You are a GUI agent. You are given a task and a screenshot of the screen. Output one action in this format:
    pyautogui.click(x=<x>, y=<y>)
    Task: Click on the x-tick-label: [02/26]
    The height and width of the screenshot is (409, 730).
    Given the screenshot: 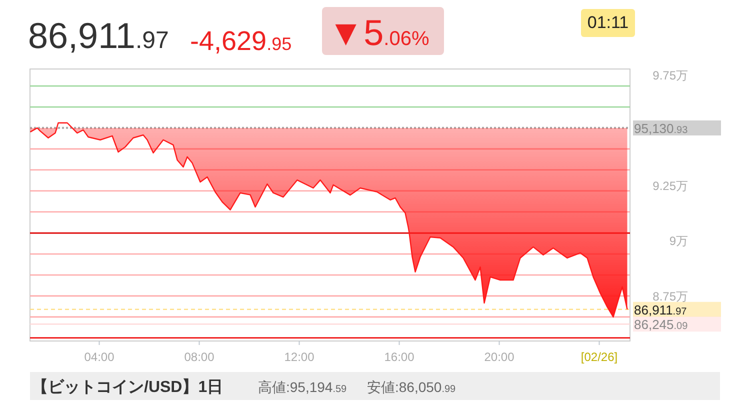 What is the action you would take?
    pyautogui.click(x=599, y=357)
    